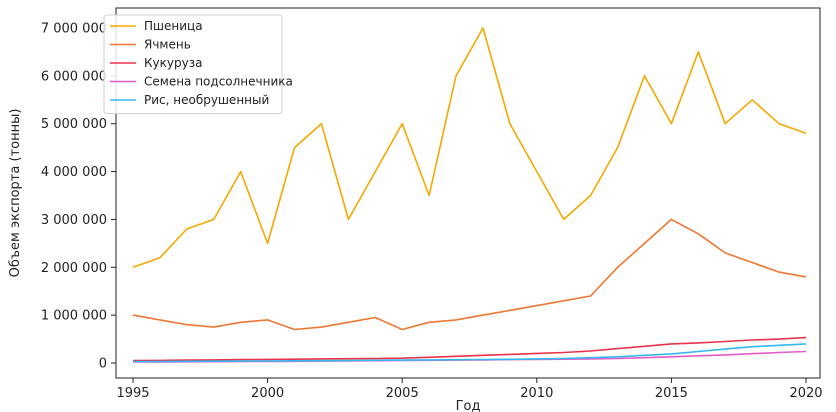  Describe the element at coordinates (469, 389) in the screenshot. I see `x-axis: 1995 2000 2005 2010 2015 2020` at that location.